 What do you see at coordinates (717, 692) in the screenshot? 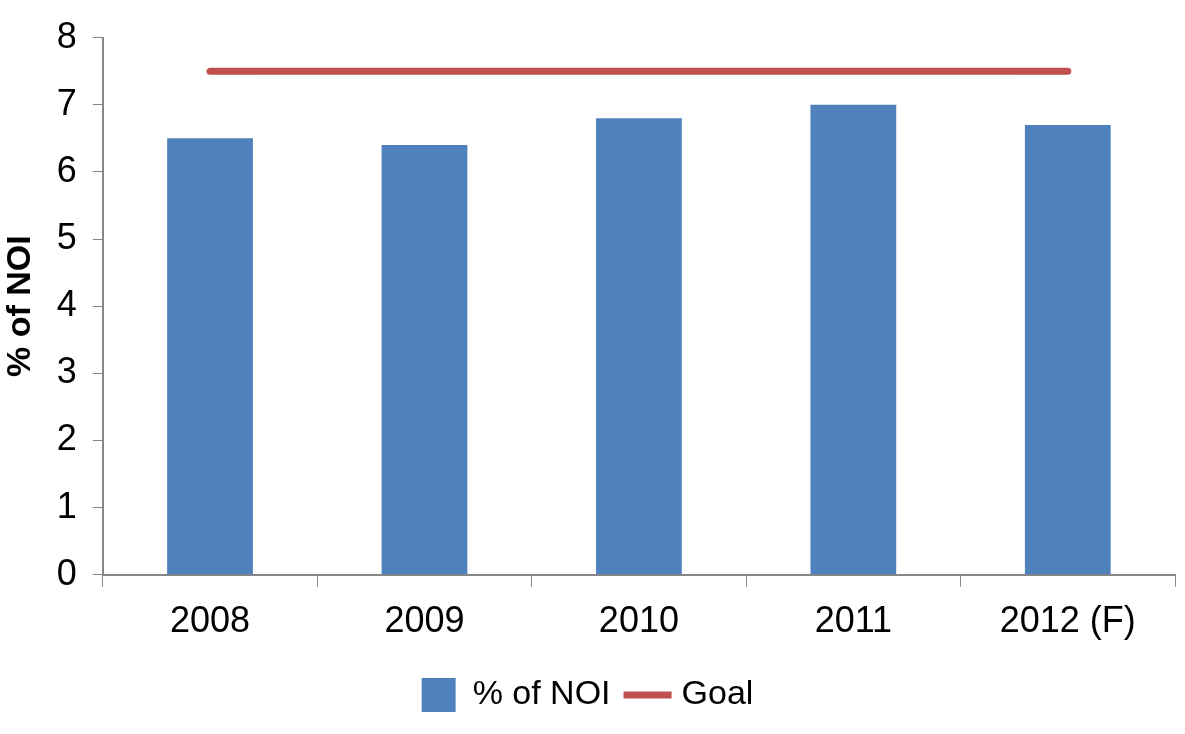
I see `legend-label: Goal` at bounding box center [717, 692].